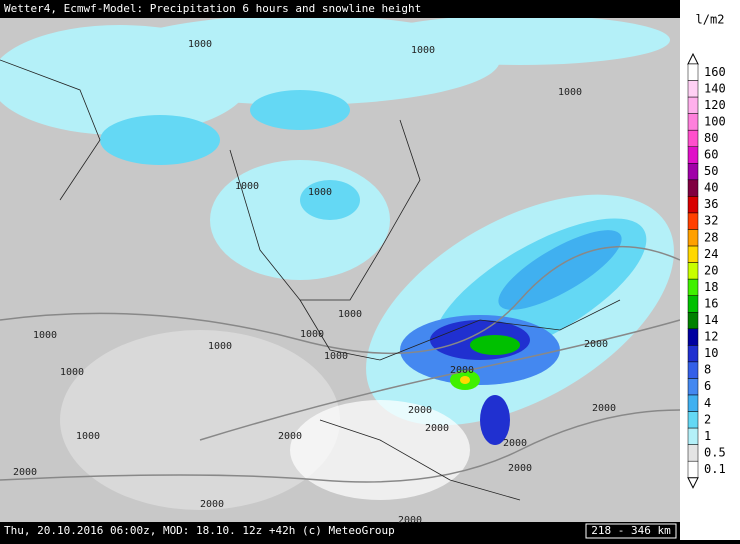  What do you see at coordinates (711, 204) in the screenshot?
I see `legend-label: 36` at bounding box center [711, 204].